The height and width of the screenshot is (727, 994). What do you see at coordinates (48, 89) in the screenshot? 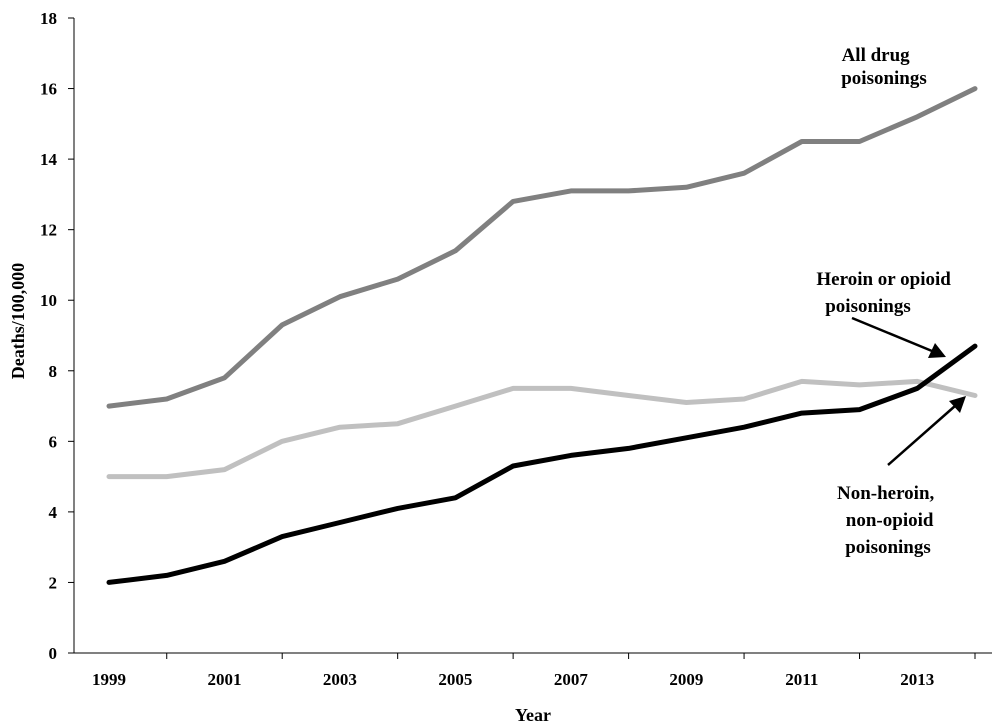
I see `y-tick-label: 16` at bounding box center [48, 89].